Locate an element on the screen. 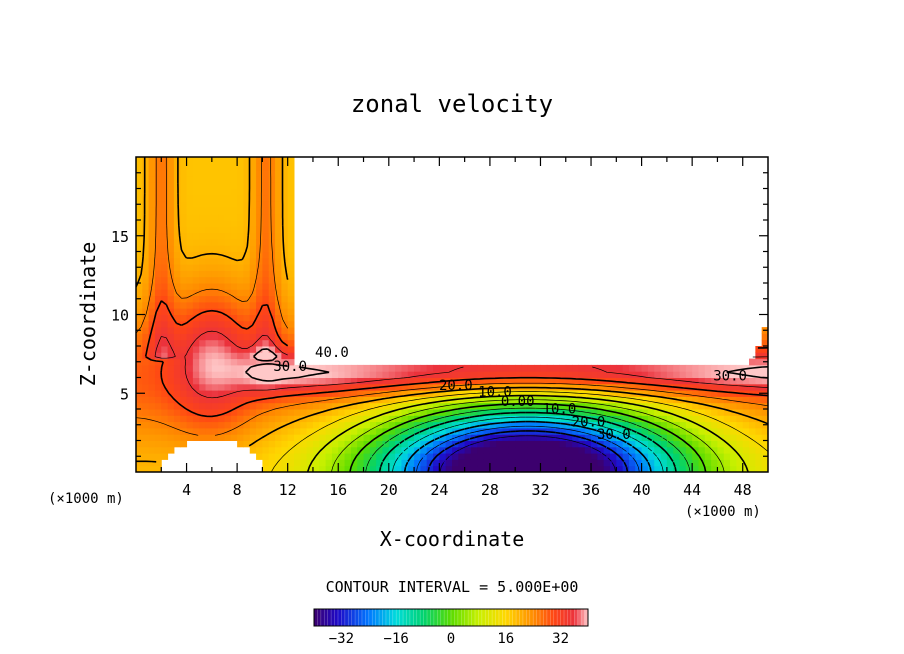 The width and height of the screenshot is (904, 654). colorbar-frame is located at coordinates (451, 617).